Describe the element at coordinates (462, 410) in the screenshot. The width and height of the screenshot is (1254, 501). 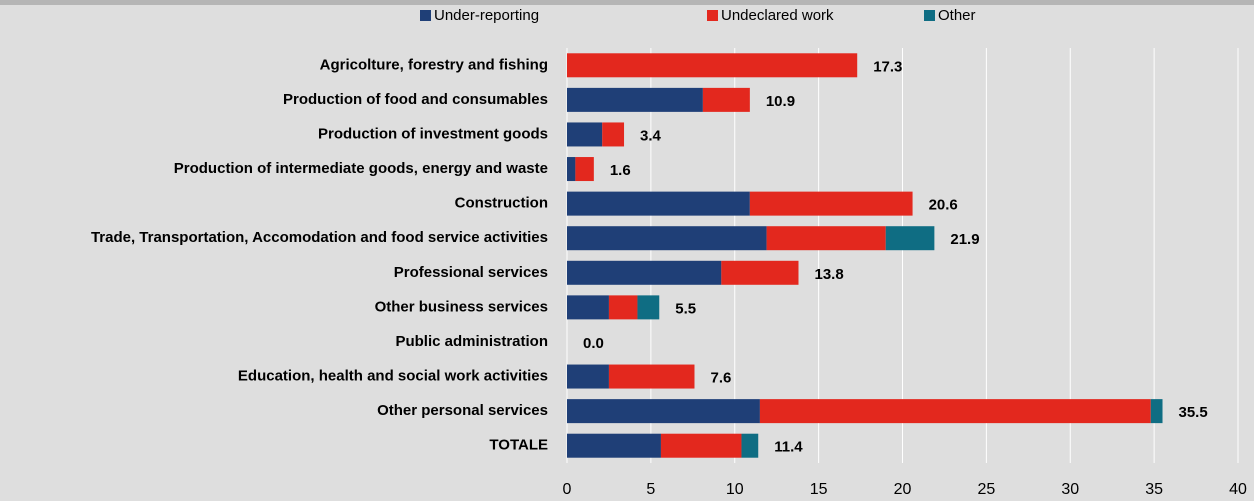
I see `y-tick-label: Other personal services` at that location.